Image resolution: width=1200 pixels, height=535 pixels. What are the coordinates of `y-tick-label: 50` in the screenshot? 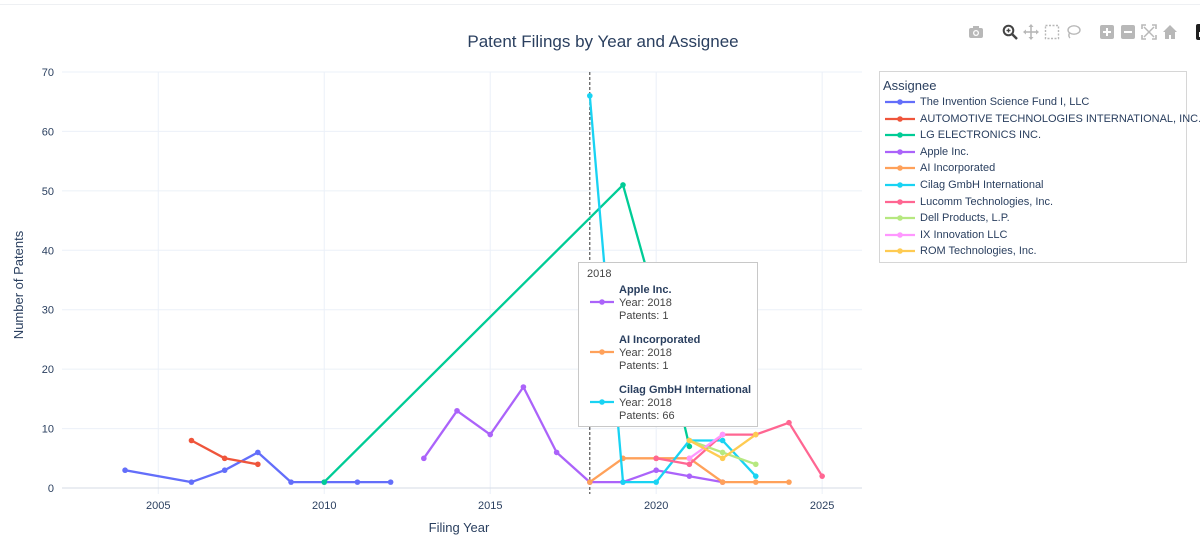 It's located at (48, 192).